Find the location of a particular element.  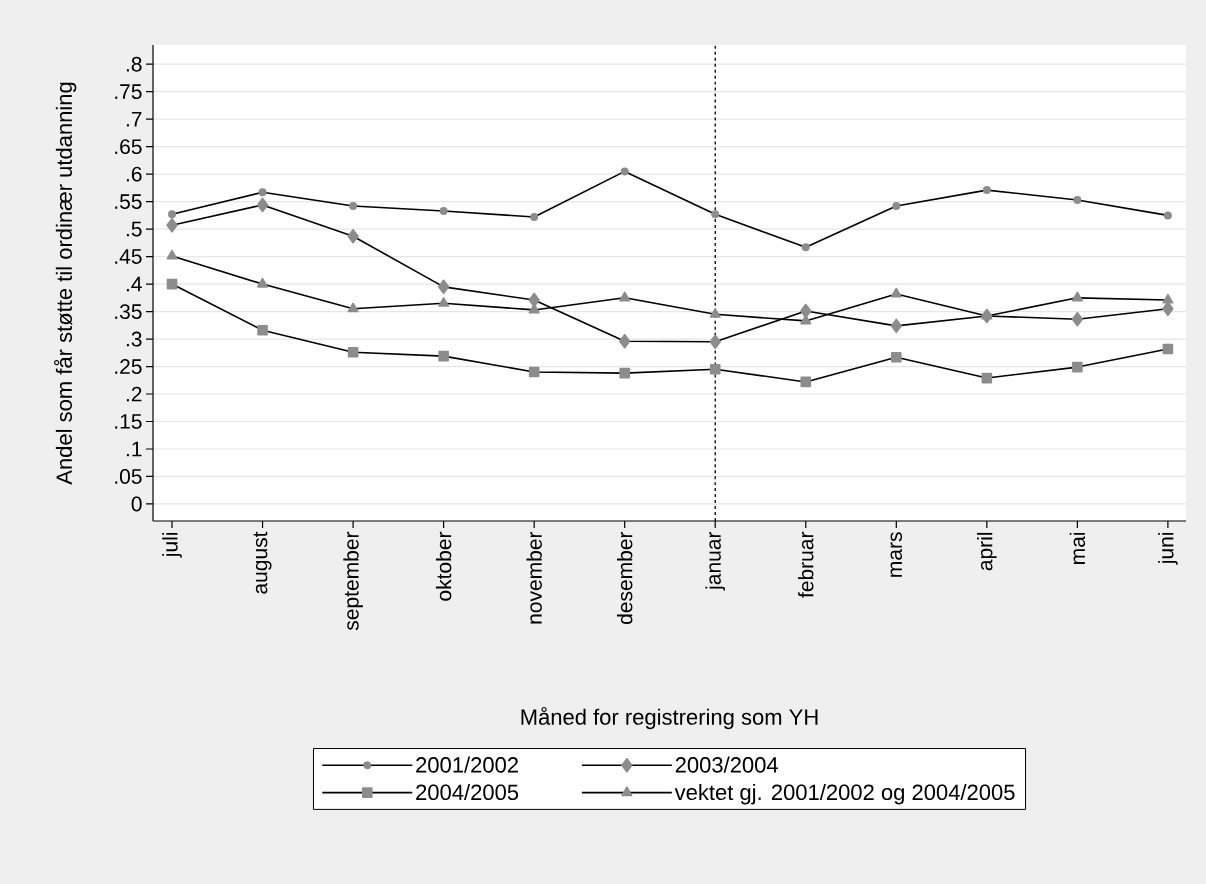

y-tick-label: .15 is located at coordinates (128, 421).